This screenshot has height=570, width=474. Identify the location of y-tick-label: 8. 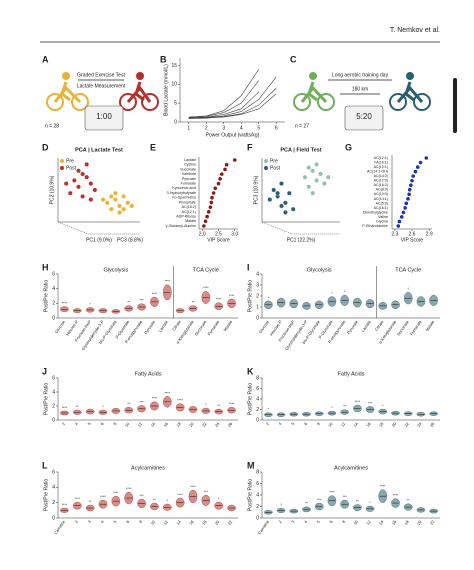
(257, 378).